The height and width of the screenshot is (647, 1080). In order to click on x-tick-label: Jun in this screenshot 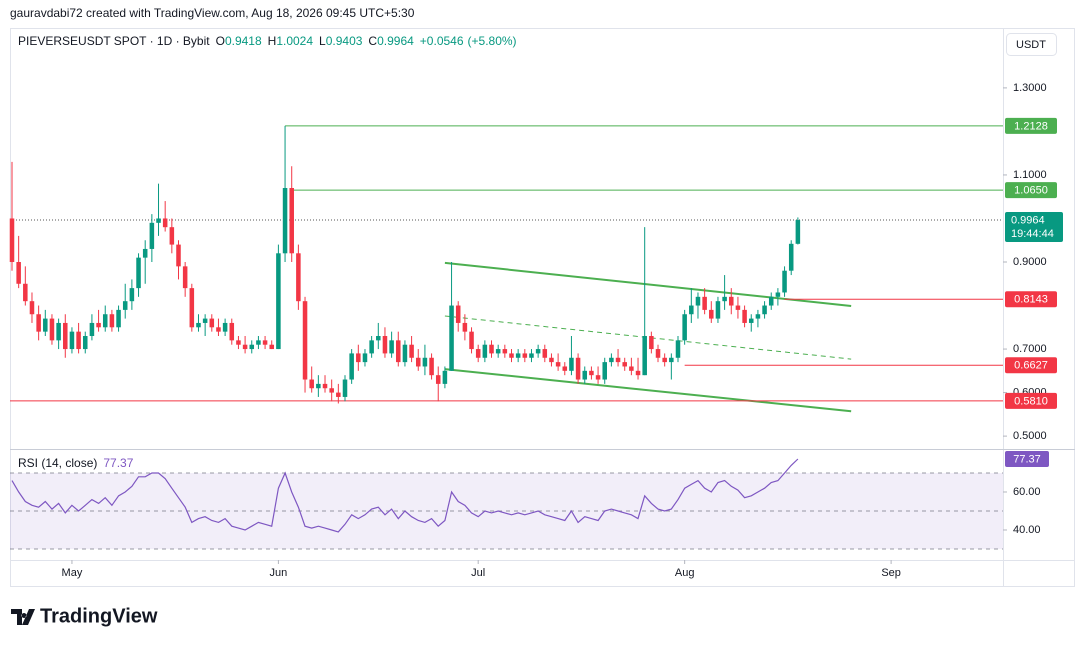, I will do `click(279, 573)`.